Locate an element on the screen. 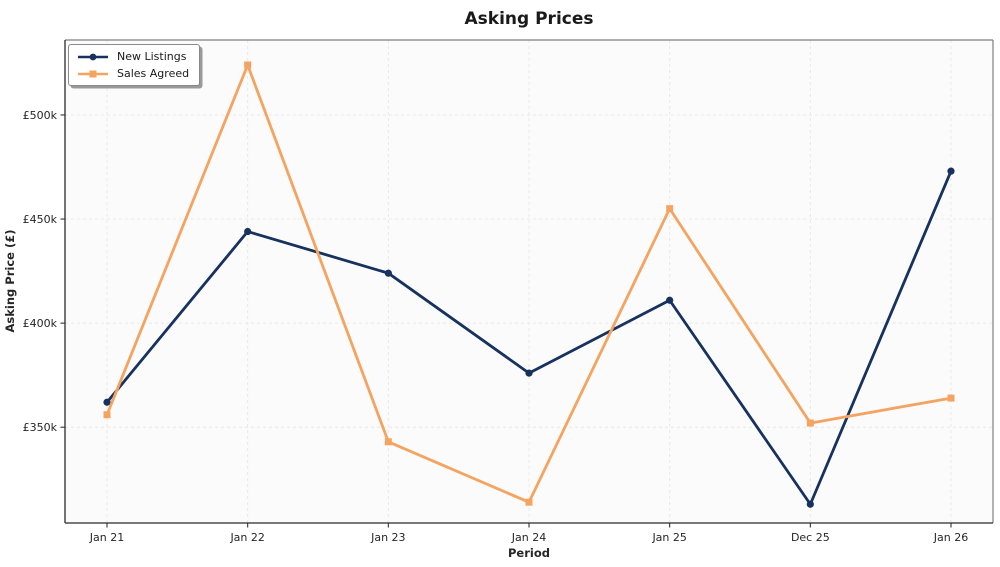 Image resolution: width=1000 pixels, height=567 pixels. x-tick-label: Jan 23 is located at coordinates (387, 537).